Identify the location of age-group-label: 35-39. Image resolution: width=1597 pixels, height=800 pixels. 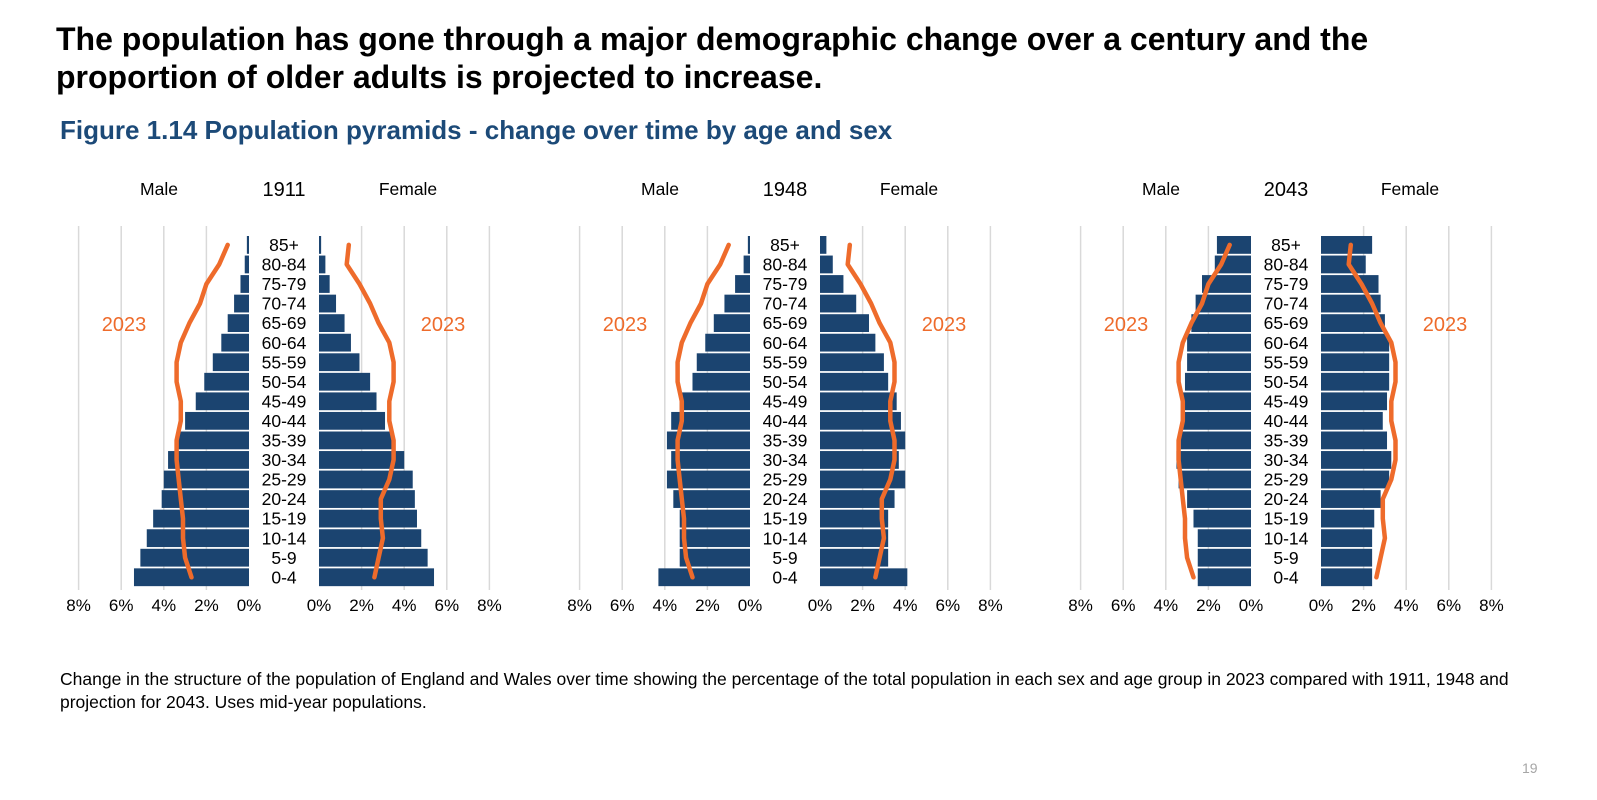
(1286, 441).